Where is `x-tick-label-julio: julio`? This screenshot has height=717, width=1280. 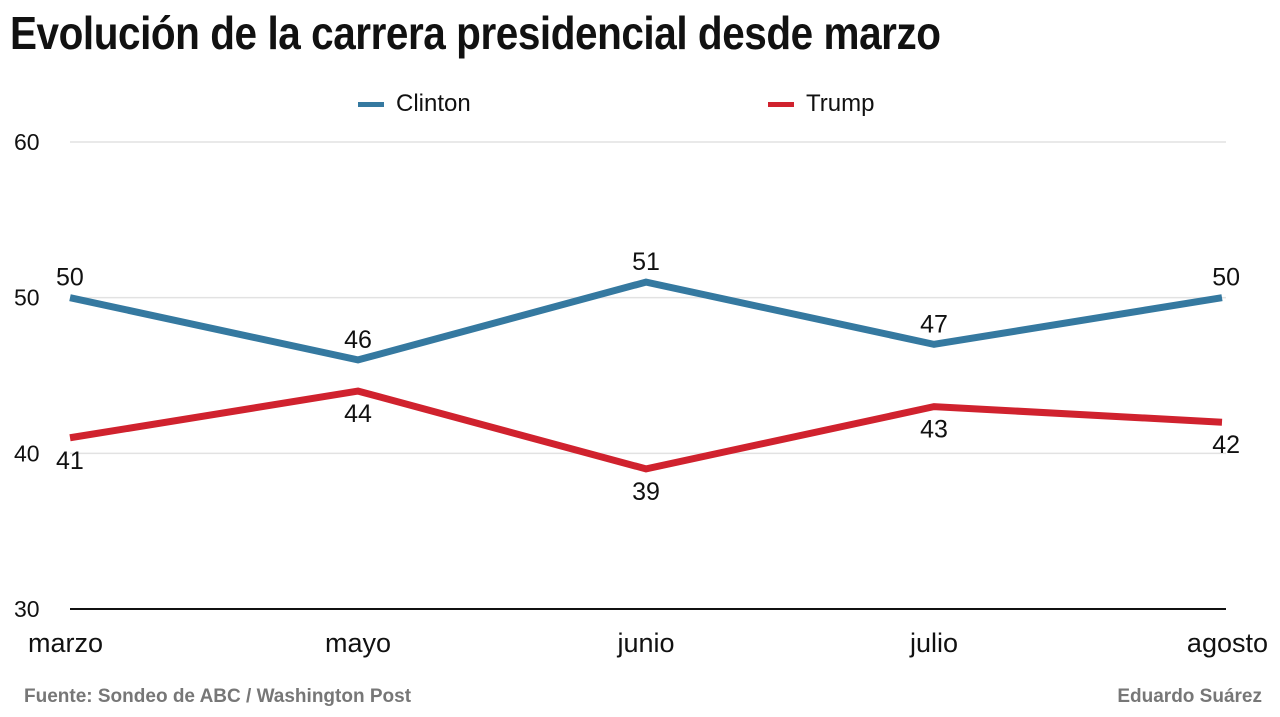 x-tick-label-julio: julio is located at coordinates (933, 643).